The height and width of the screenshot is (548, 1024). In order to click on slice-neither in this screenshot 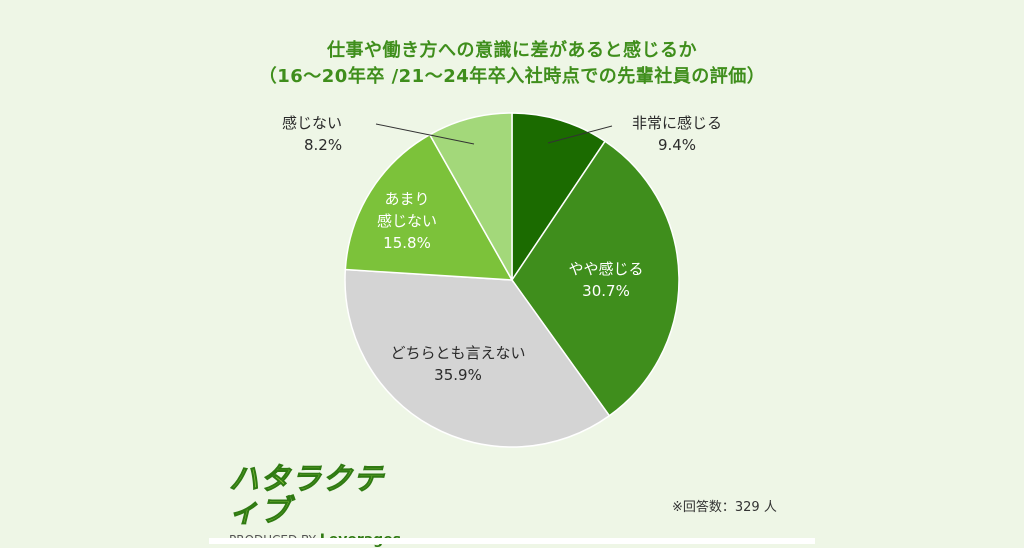, I will do `click(477, 358)`.